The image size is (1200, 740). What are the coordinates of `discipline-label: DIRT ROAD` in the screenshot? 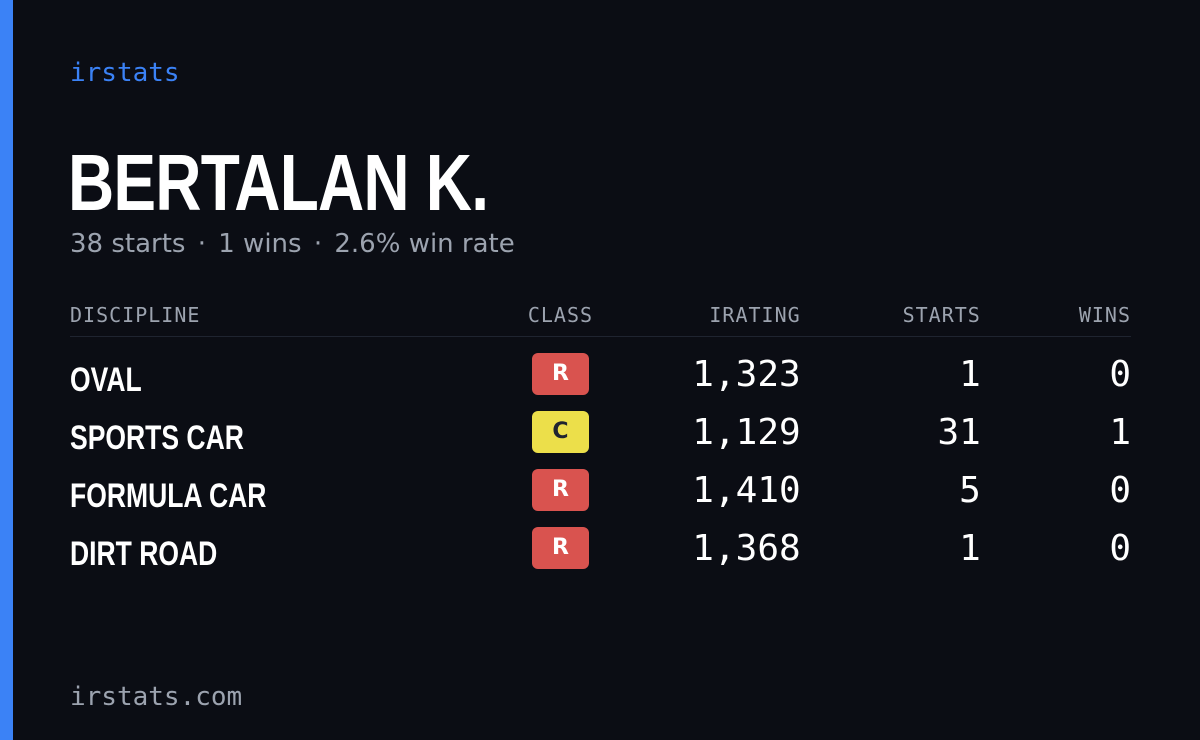 It's located at (144, 553).